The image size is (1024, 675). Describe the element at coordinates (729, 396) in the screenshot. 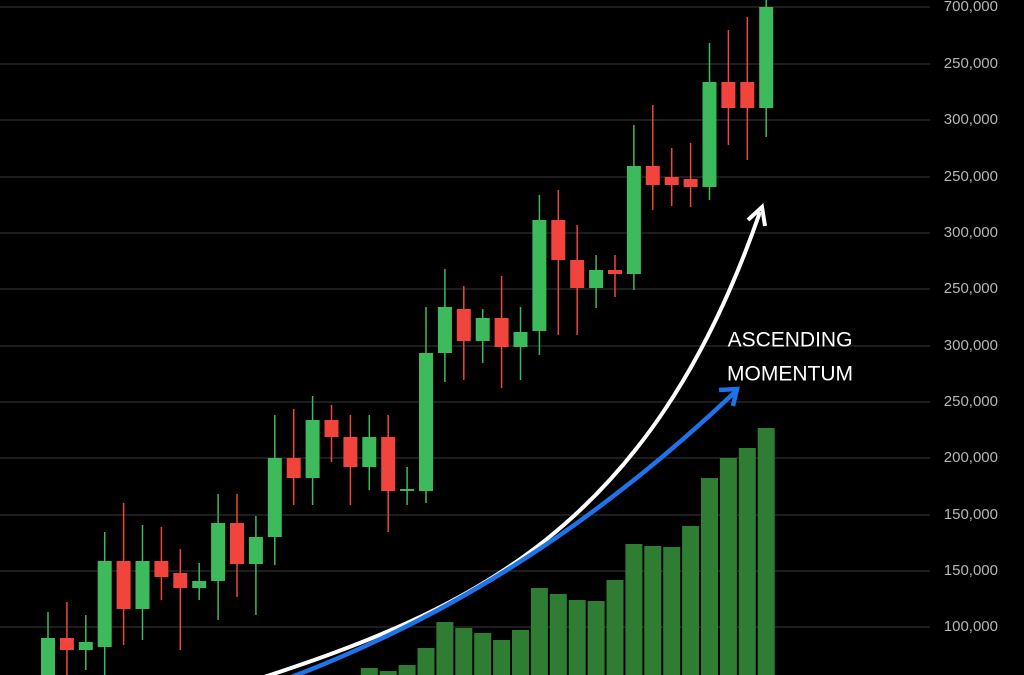

I see `blue-arrowhead` at that location.